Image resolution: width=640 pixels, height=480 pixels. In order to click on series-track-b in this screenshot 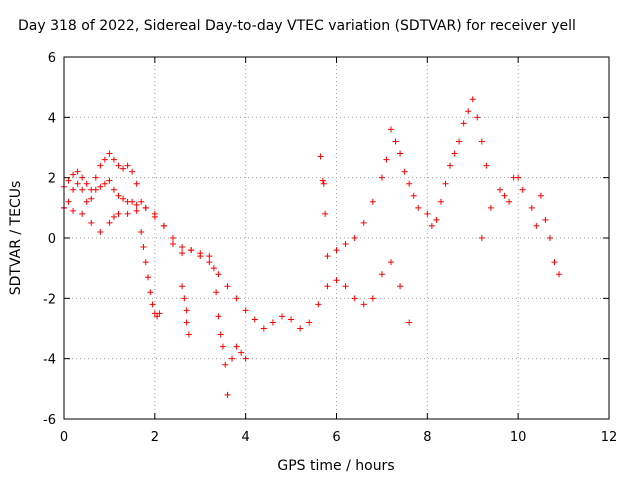, I will do `click(137, 218)`.